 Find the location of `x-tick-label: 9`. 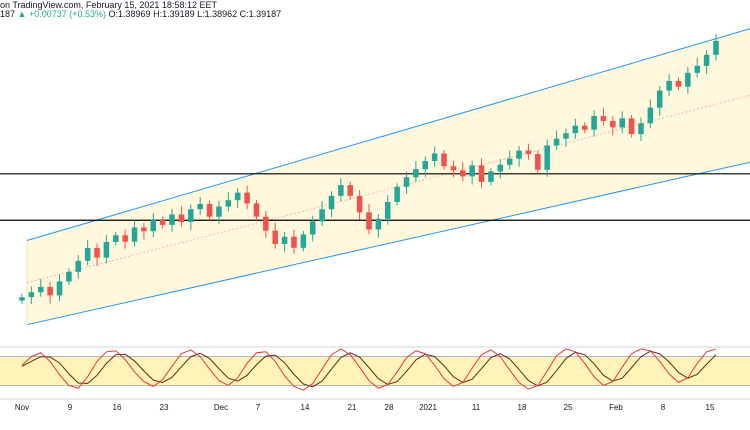

x-tick-label: 9 is located at coordinates (70, 407).